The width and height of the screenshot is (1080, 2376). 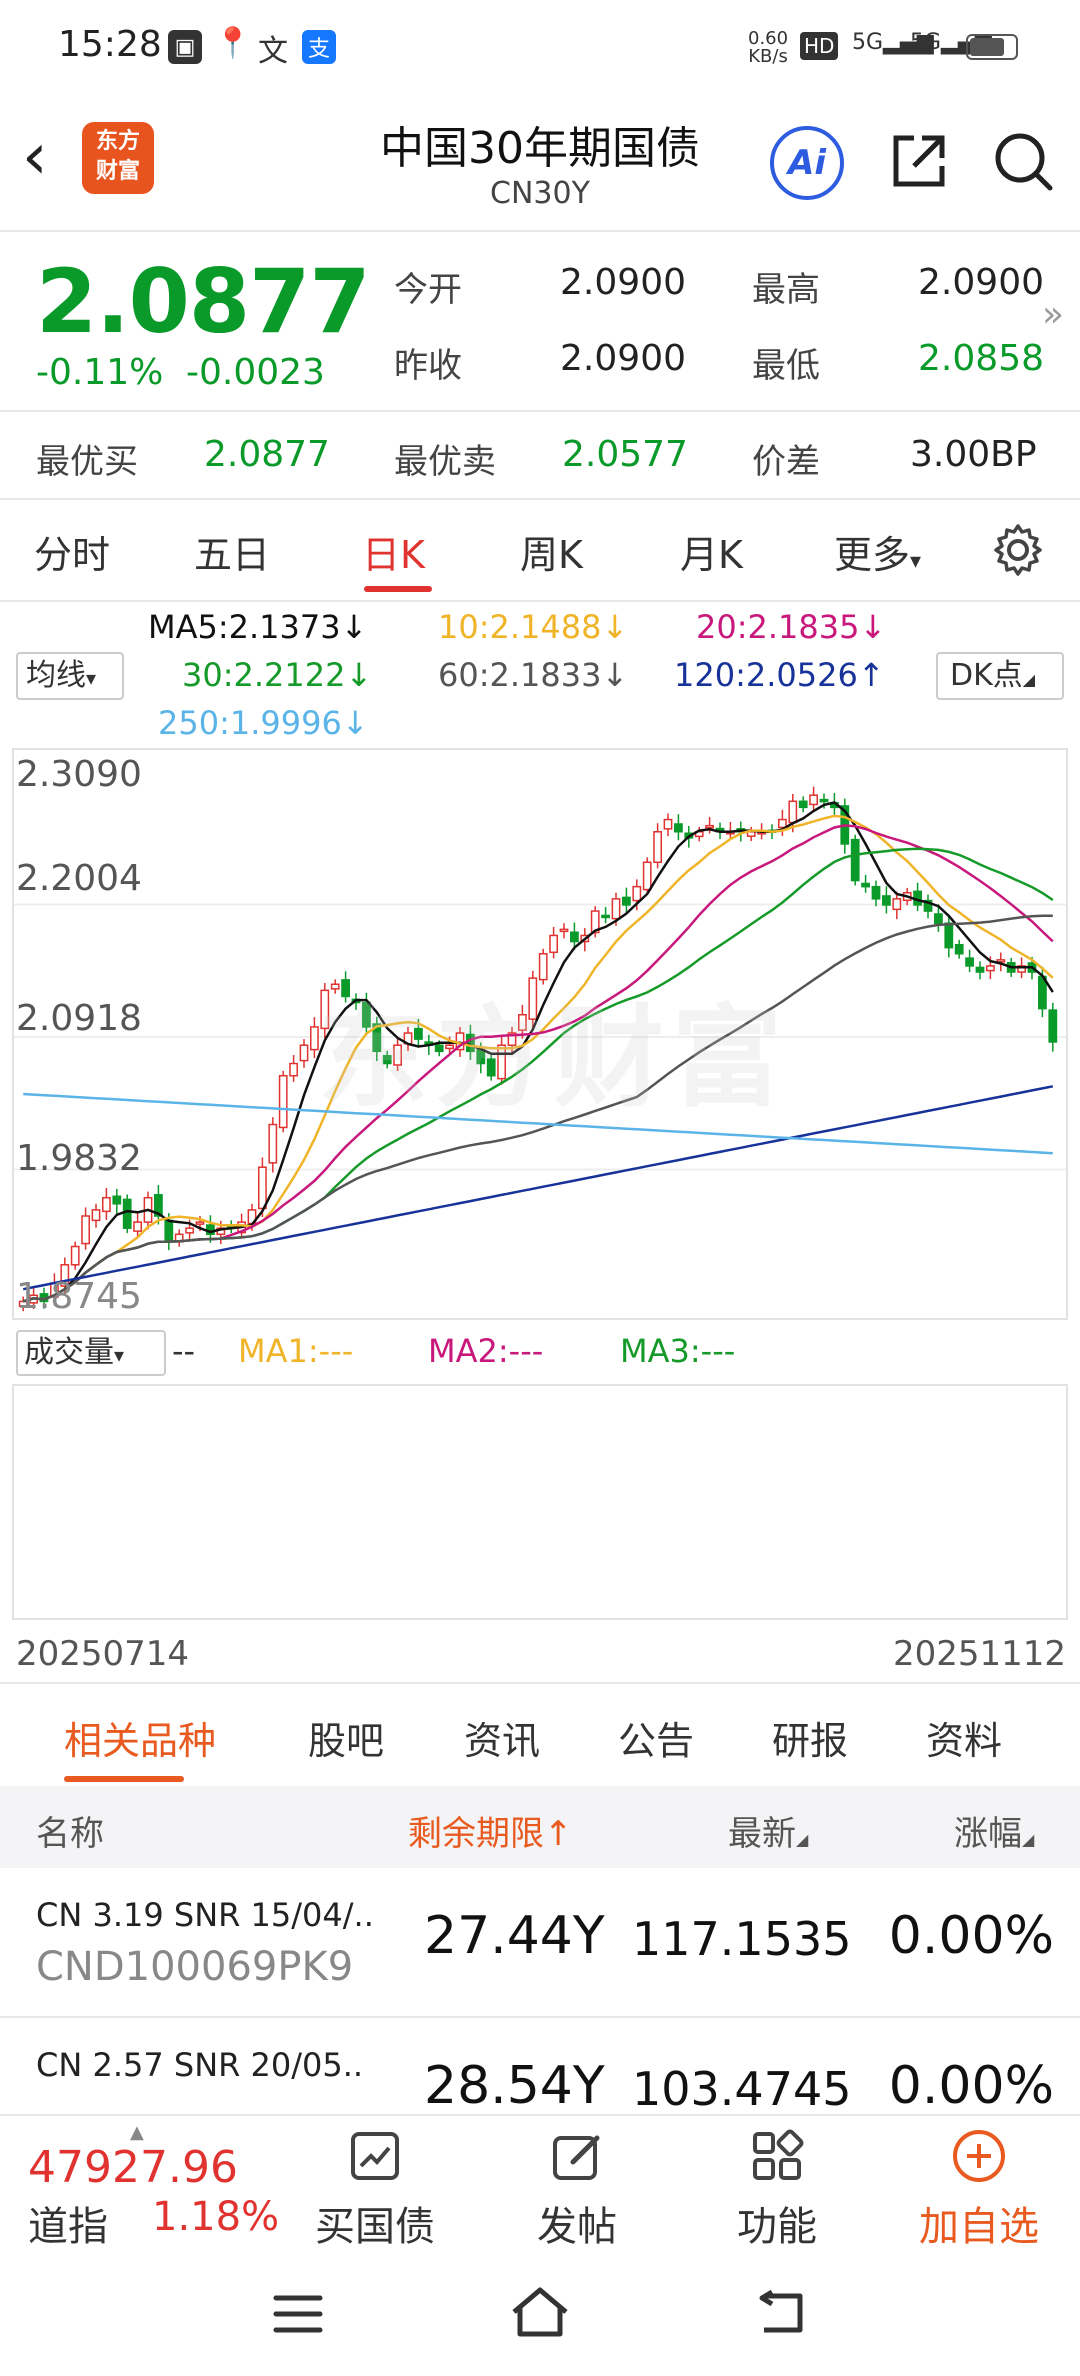 I want to click on open-label: 今开, so click(x=428, y=290).